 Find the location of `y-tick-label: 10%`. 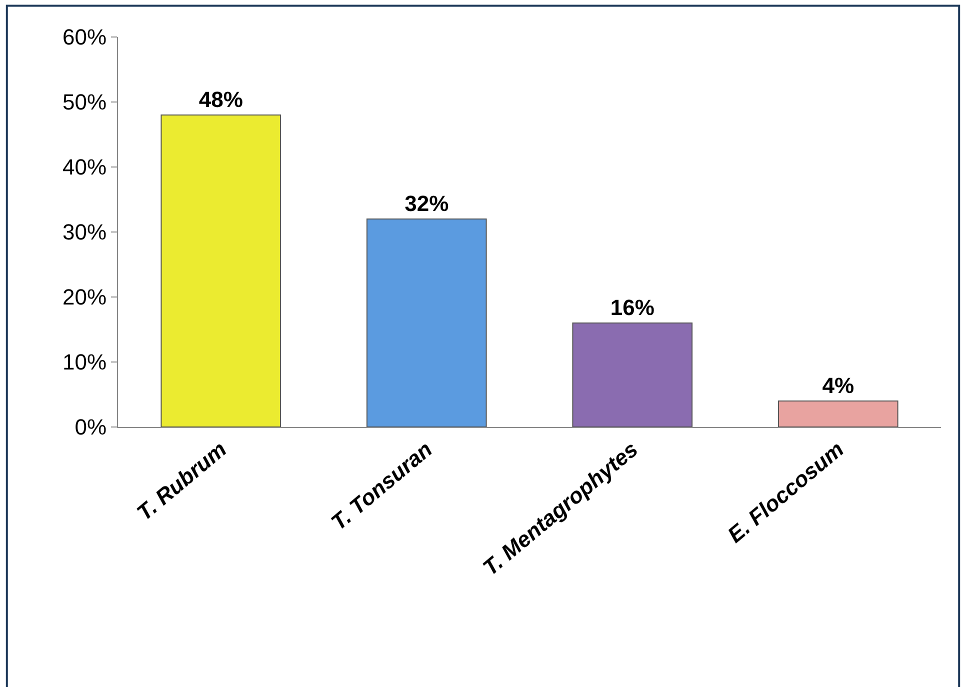

y-tick-label: 10% is located at coordinates (84, 362).